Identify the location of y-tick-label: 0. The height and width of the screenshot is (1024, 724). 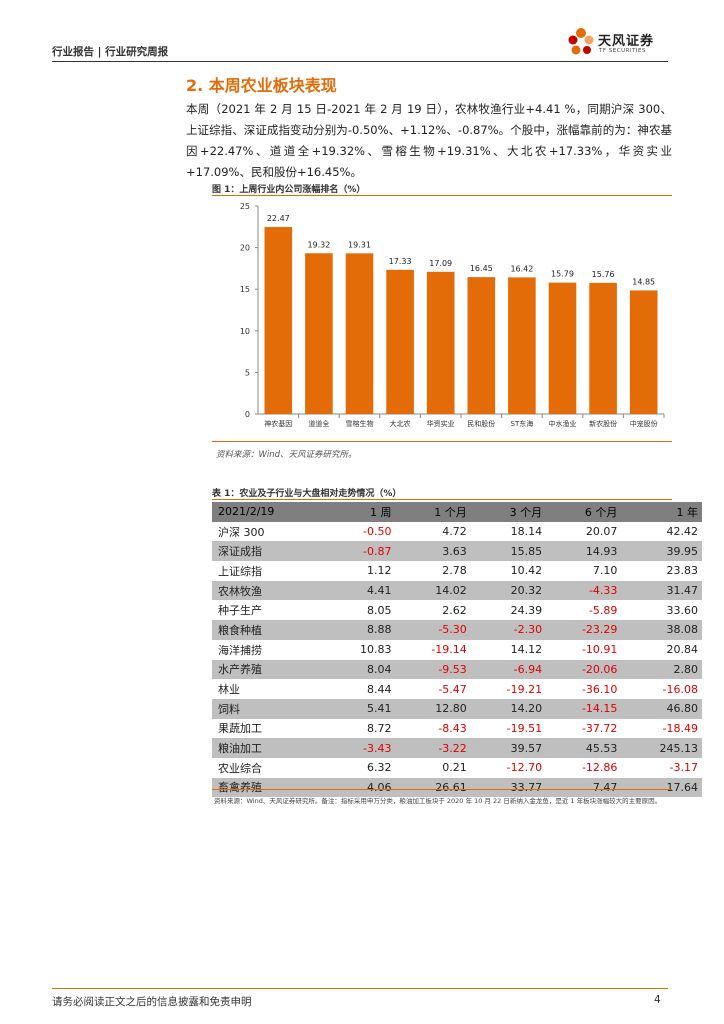
(247, 414).